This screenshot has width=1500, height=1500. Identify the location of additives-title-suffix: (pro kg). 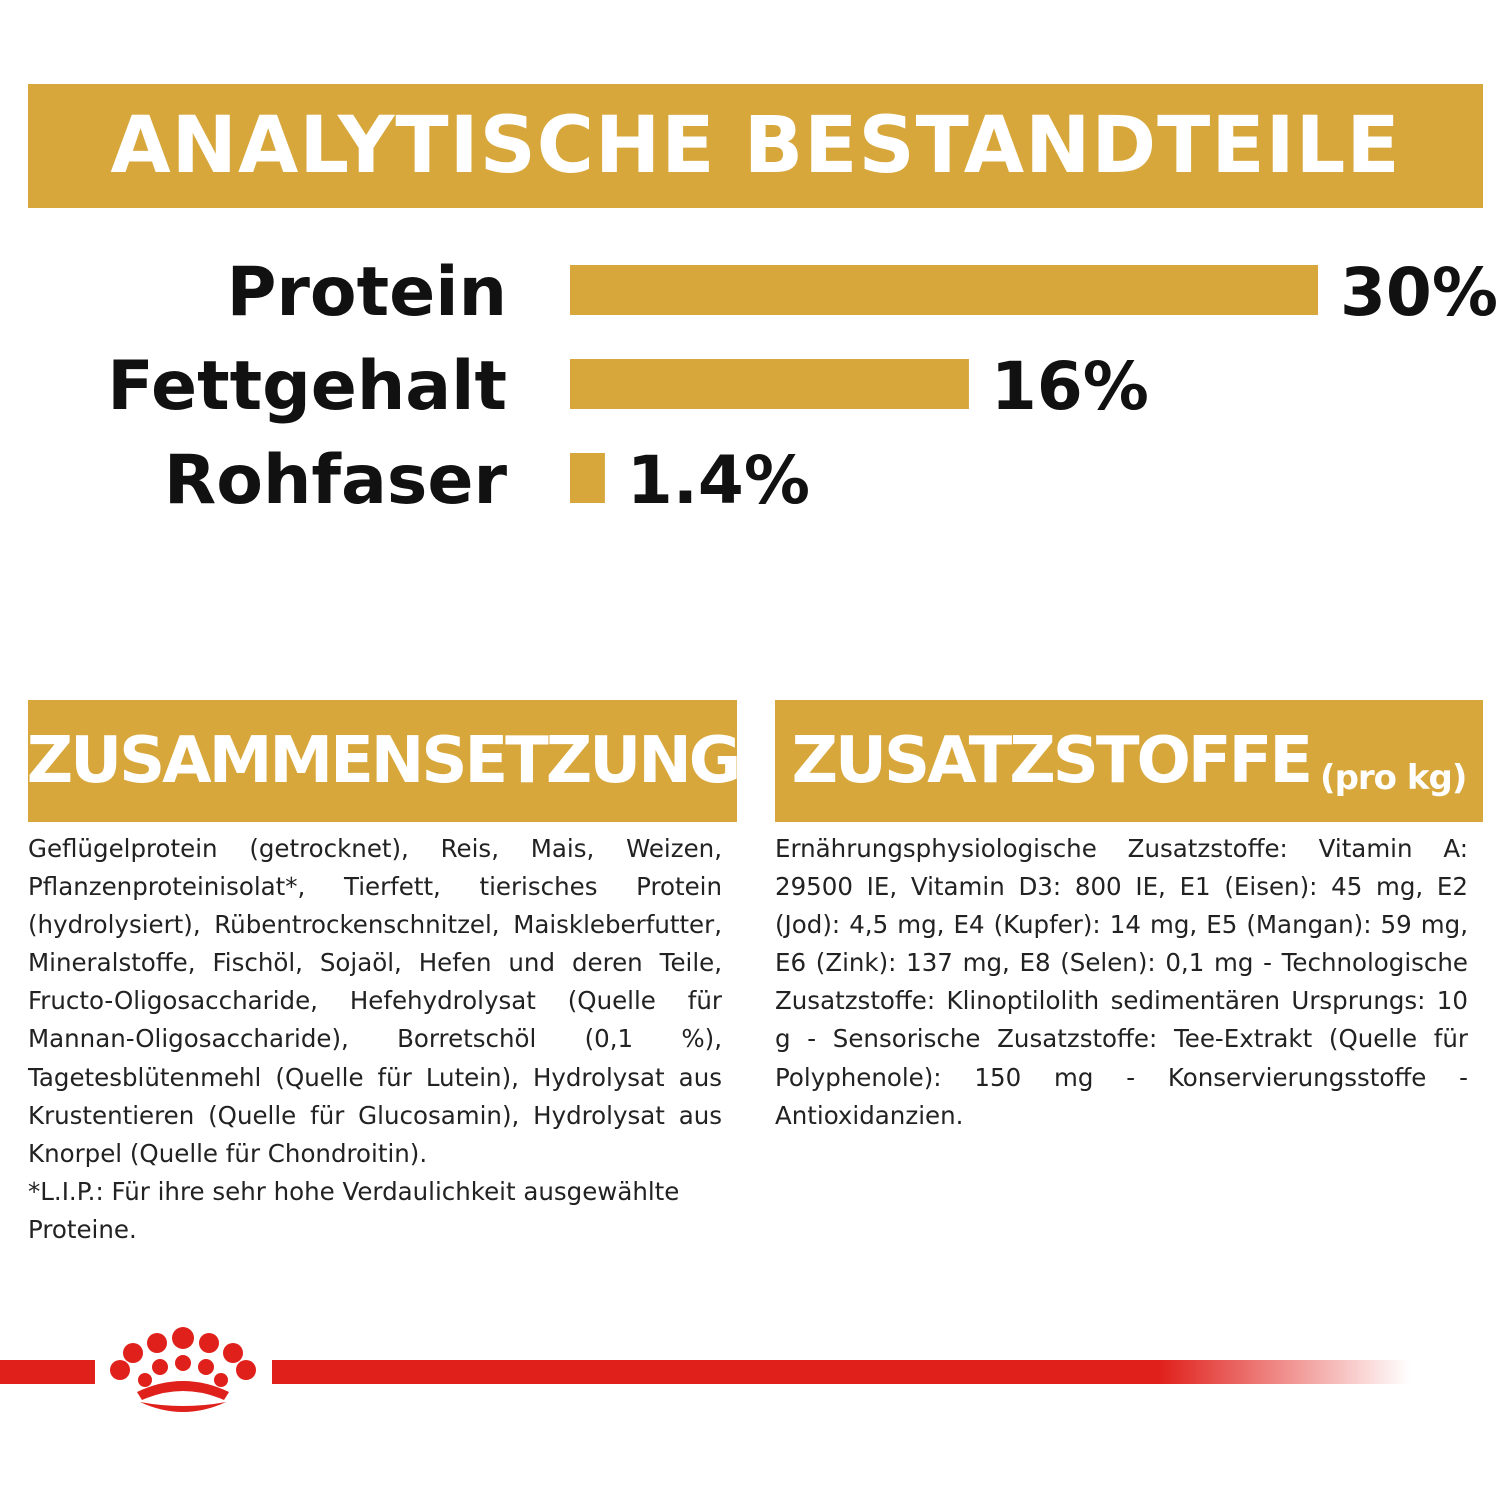
(1393, 778).